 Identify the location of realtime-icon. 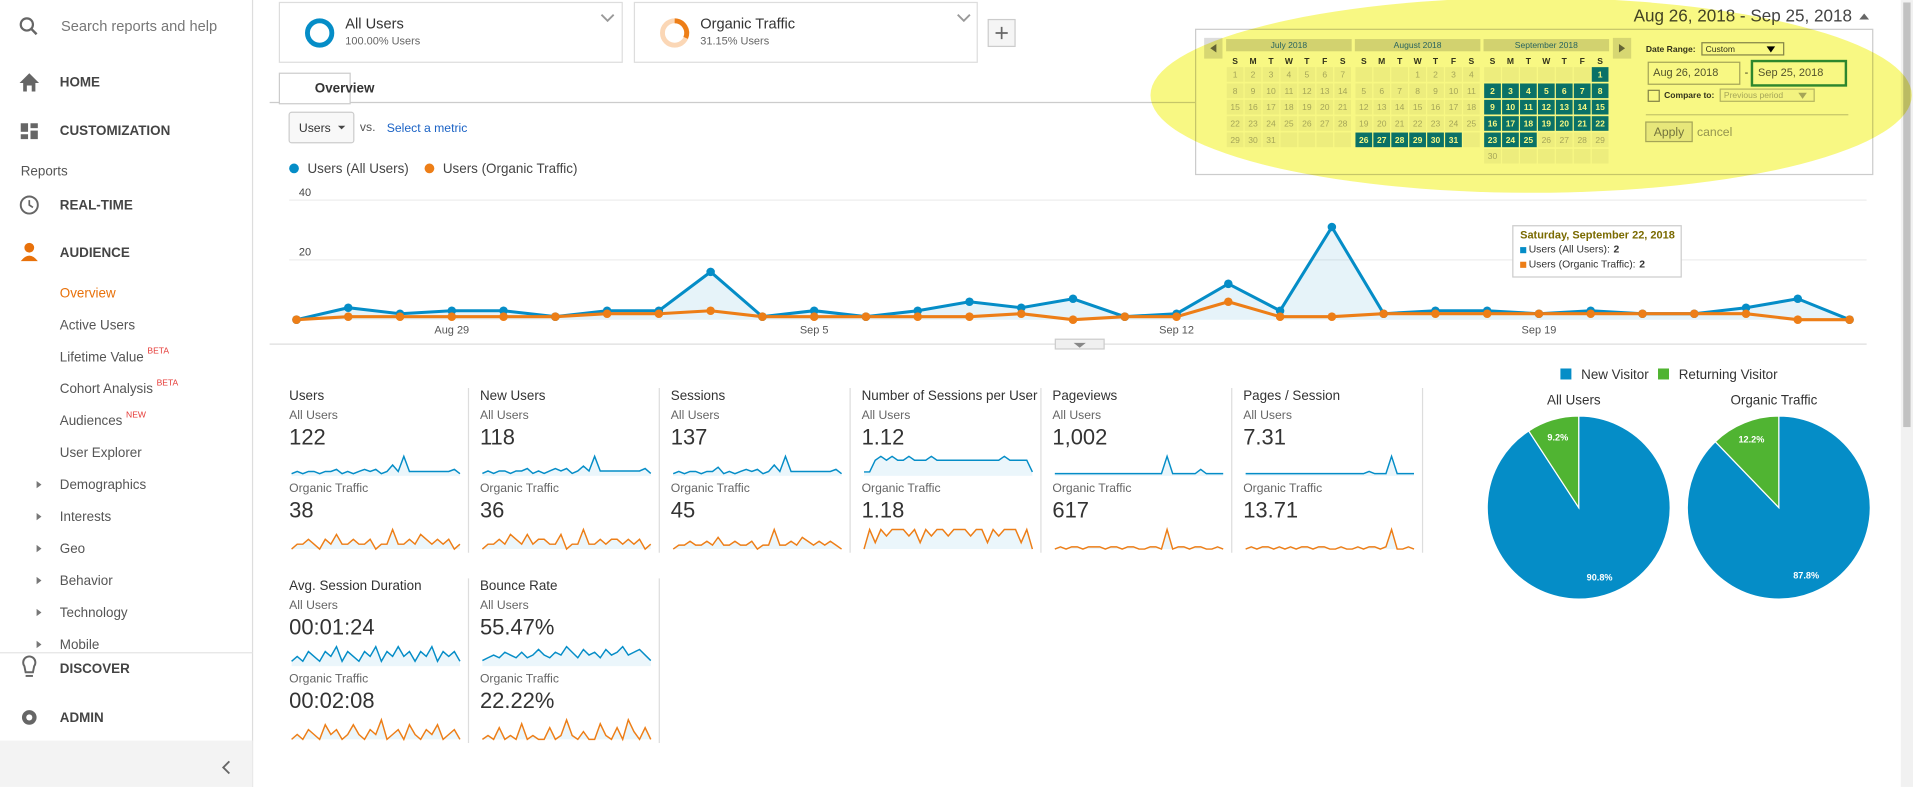
(29, 205).